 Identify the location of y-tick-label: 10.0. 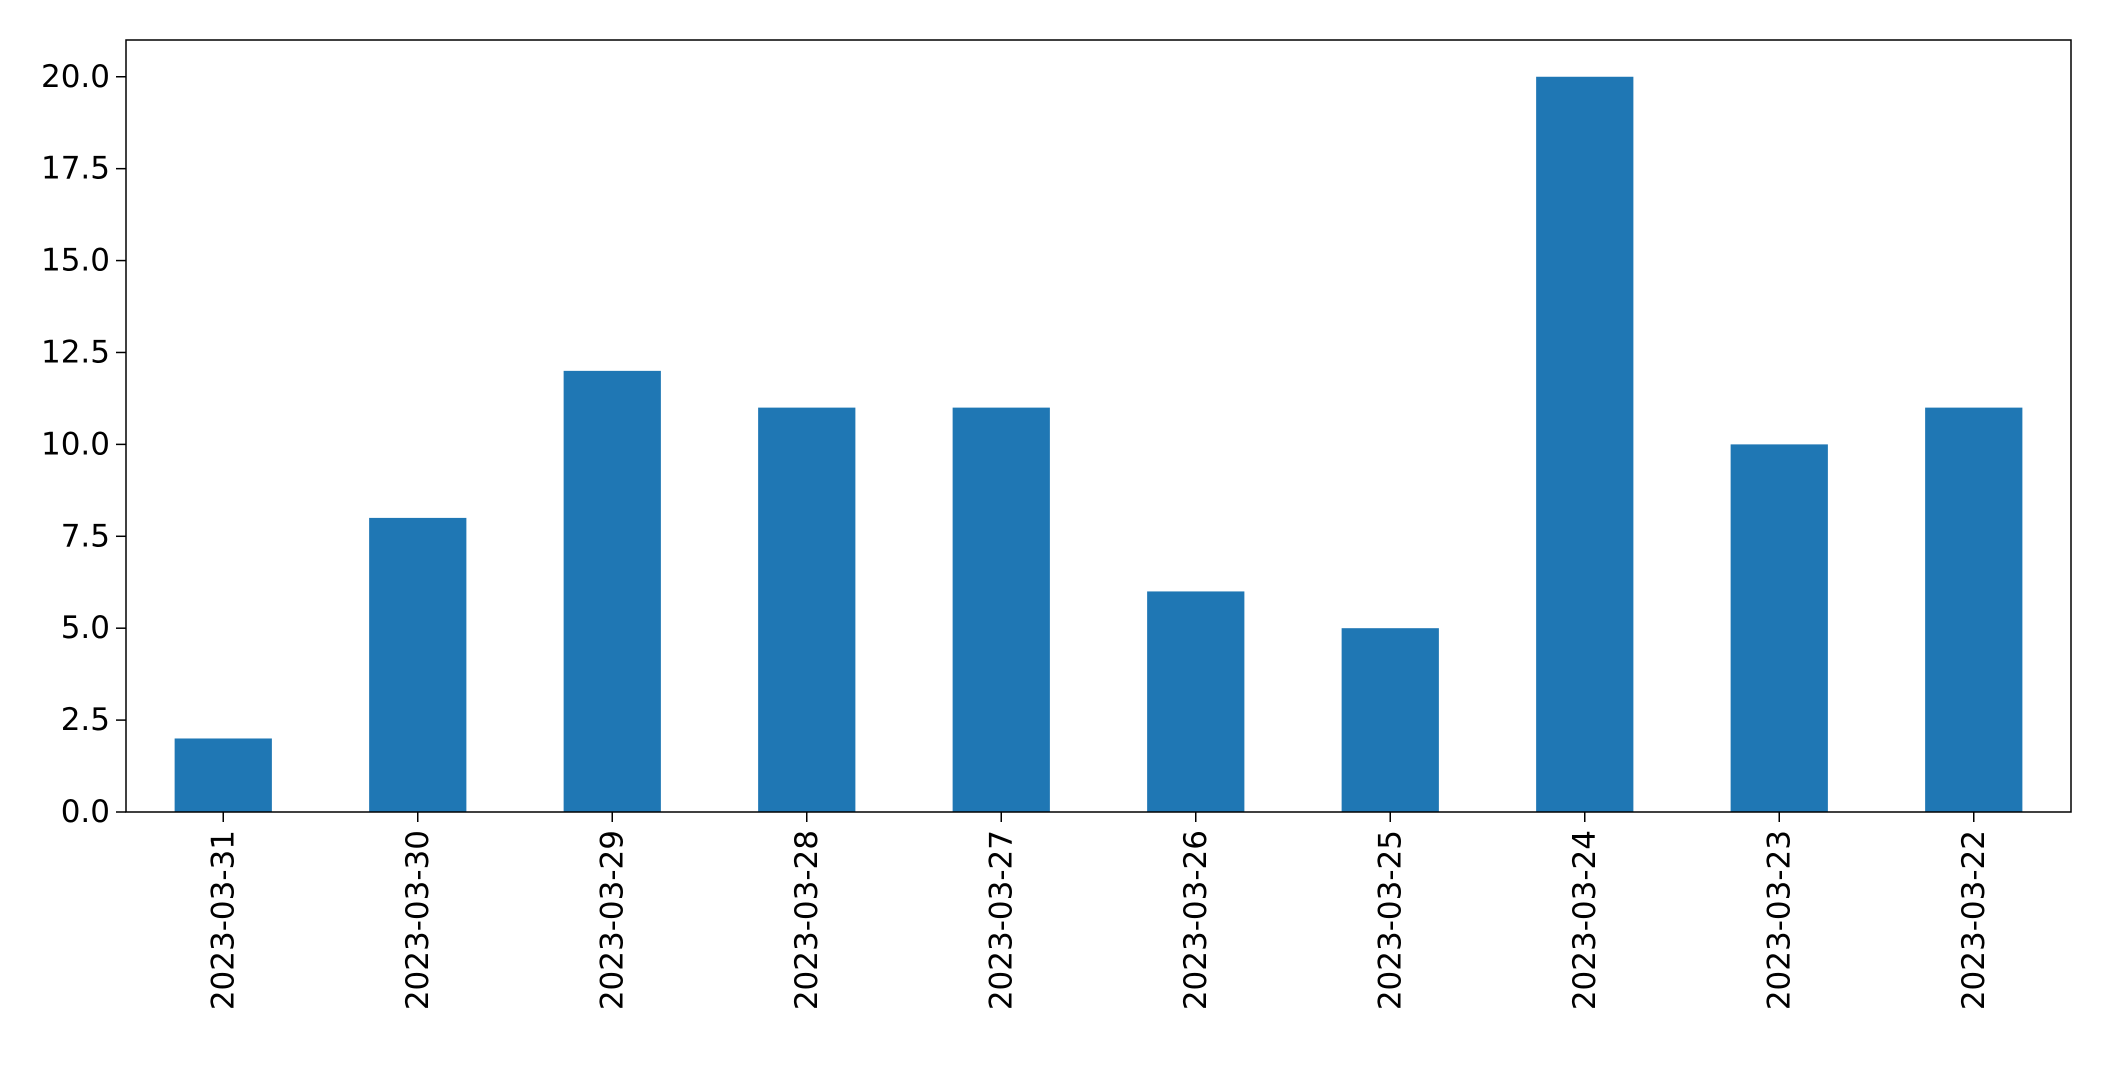
(75, 444).